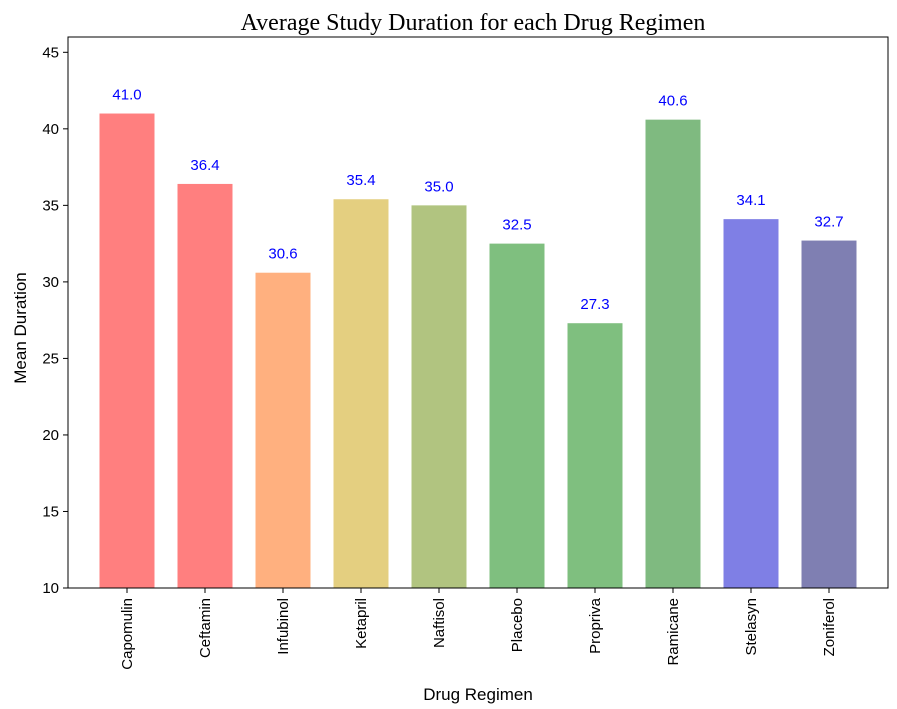 This screenshot has width=897, height=709. What do you see at coordinates (361, 393) in the screenshot?
I see `bar-ketapril` at bounding box center [361, 393].